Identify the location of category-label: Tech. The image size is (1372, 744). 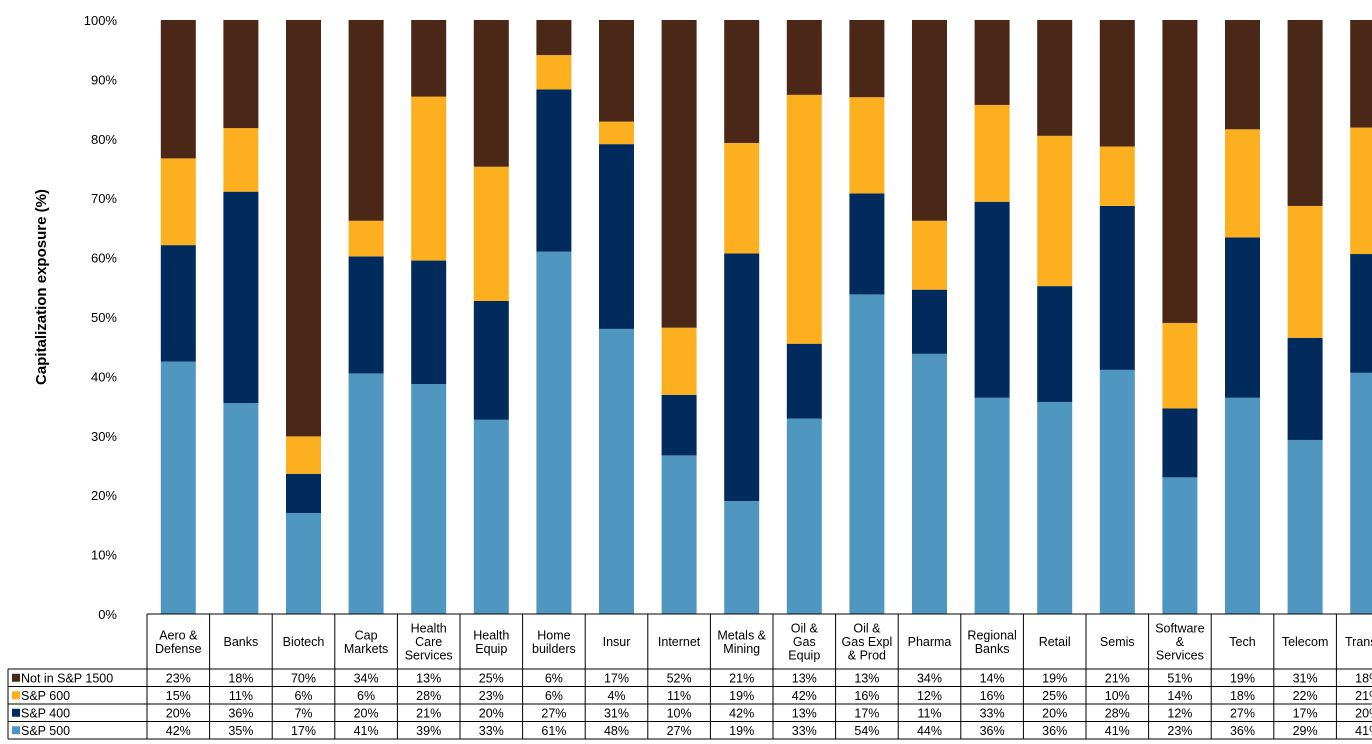
(1242, 642).